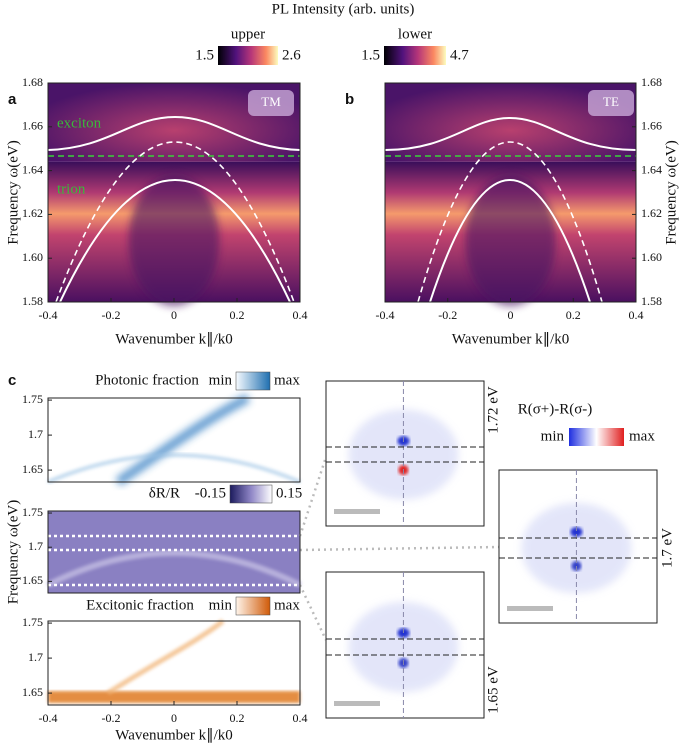 The height and width of the screenshot is (749, 685). I want to click on inset-speckle, so click(576, 548).